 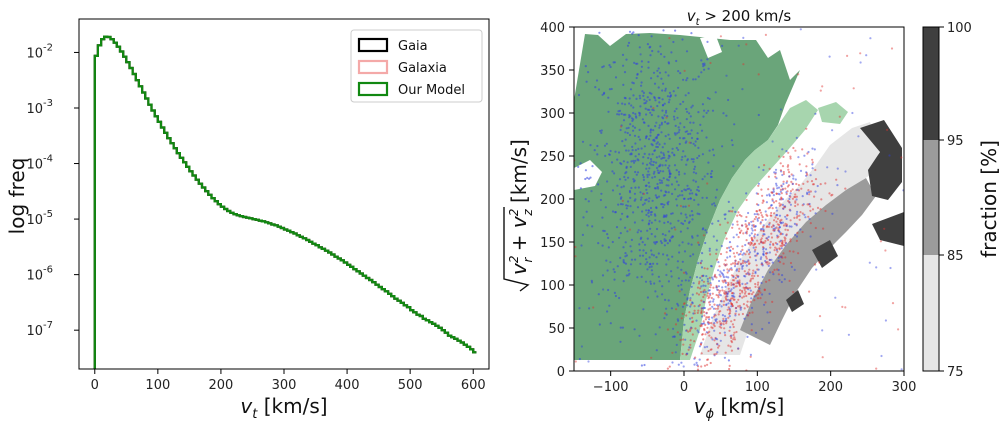 I want to click on histogram-x-tick-label: 300, so click(x=284, y=385).